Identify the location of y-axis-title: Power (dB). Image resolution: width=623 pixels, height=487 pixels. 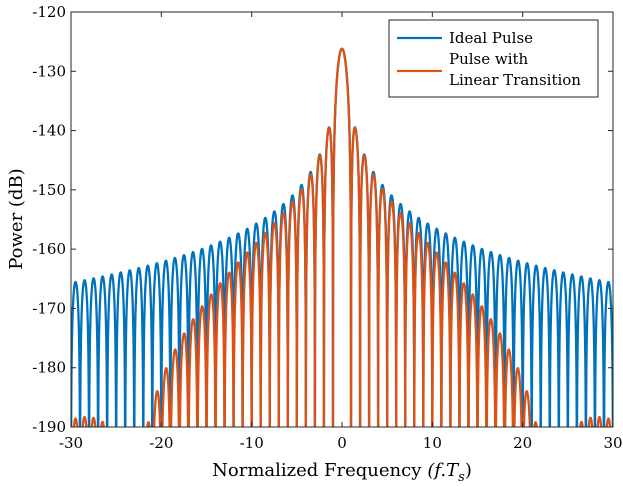
(16, 218).